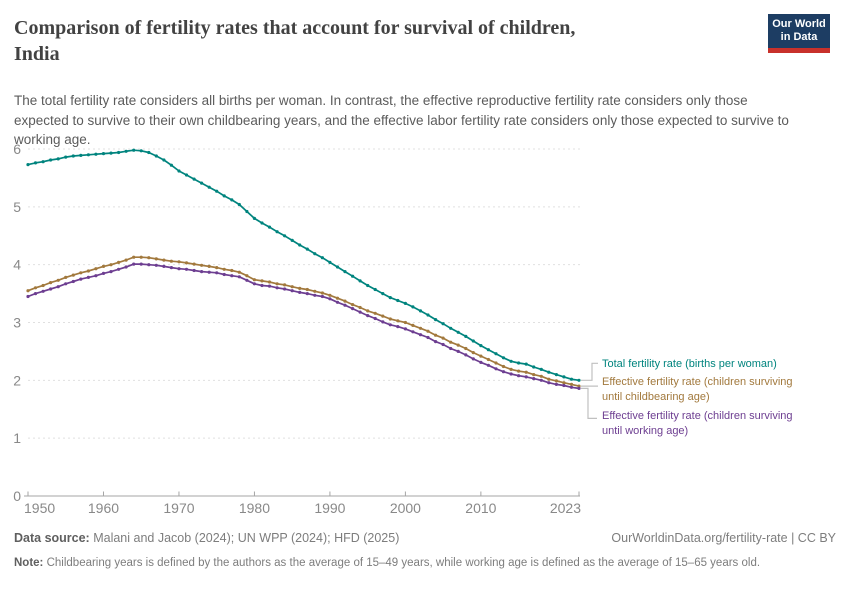 This screenshot has width=850, height=600. What do you see at coordinates (17, 207) in the screenshot?
I see `y-tick-label: 5` at bounding box center [17, 207].